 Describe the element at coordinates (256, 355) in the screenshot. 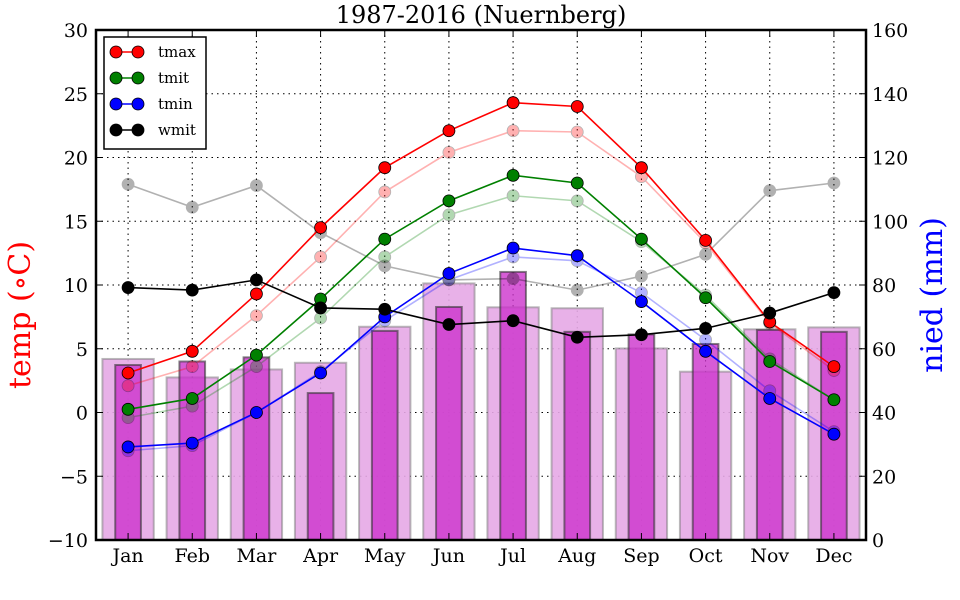

I see `point-tmit-mar` at that location.